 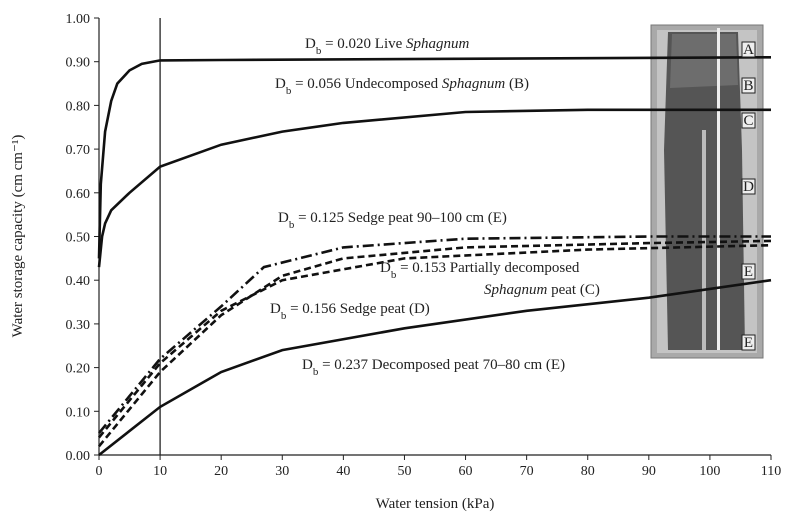 What do you see at coordinates (78, 412) in the screenshot?
I see `y-tick-label: 0.10` at bounding box center [78, 412].